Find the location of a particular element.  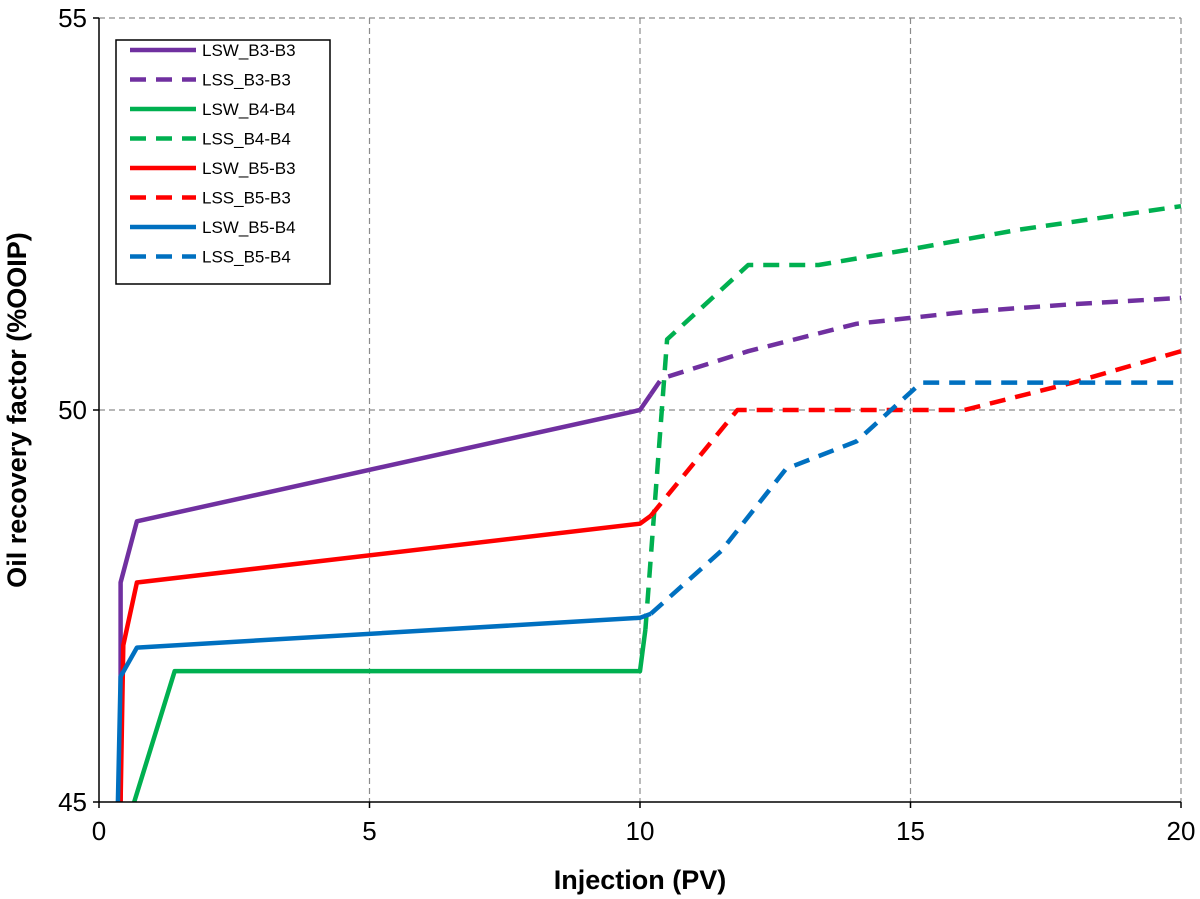

legend-label: LSW_B3-B3 is located at coordinates (249, 50).